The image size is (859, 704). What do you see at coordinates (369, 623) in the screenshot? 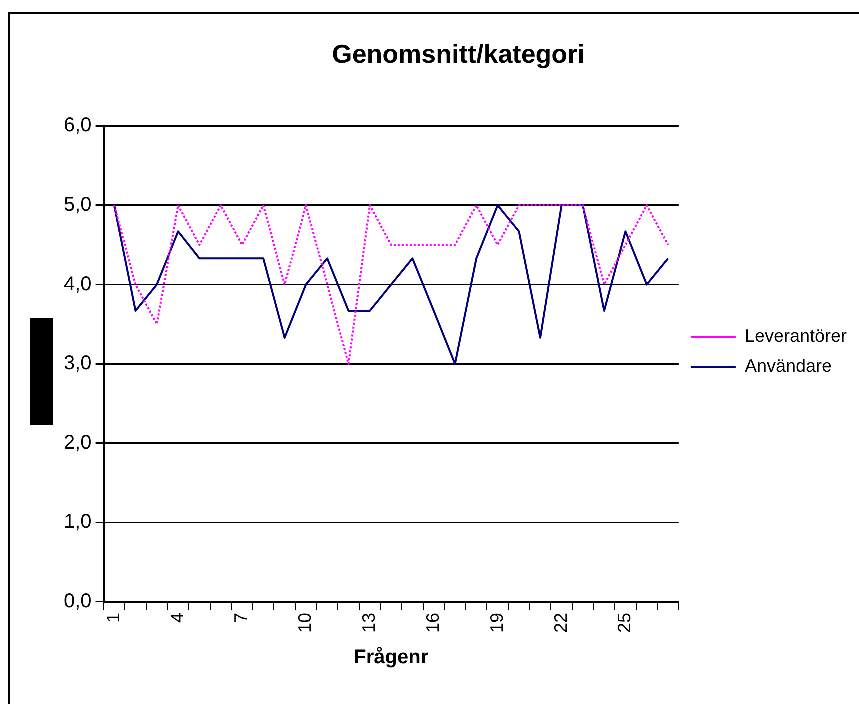
I see `x-tick-label: 13` at bounding box center [369, 623].